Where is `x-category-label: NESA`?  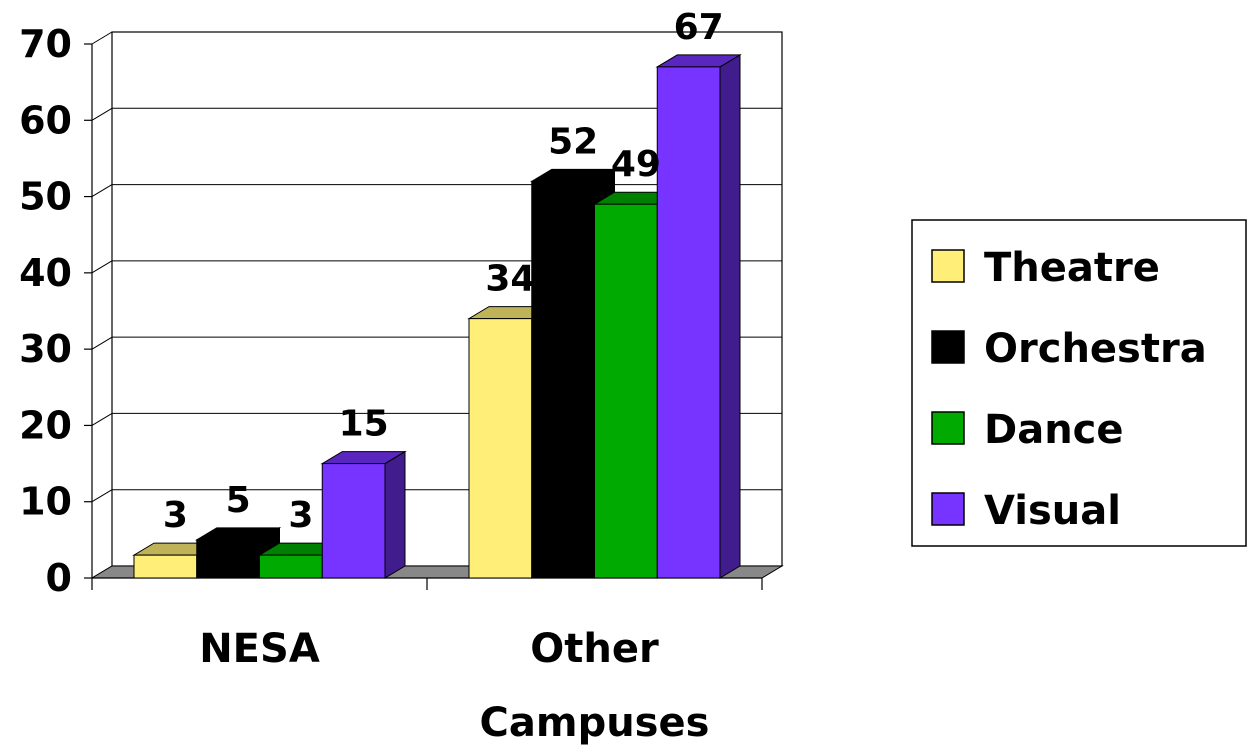
x-category-label: NESA is located at coordinates (259, 649).